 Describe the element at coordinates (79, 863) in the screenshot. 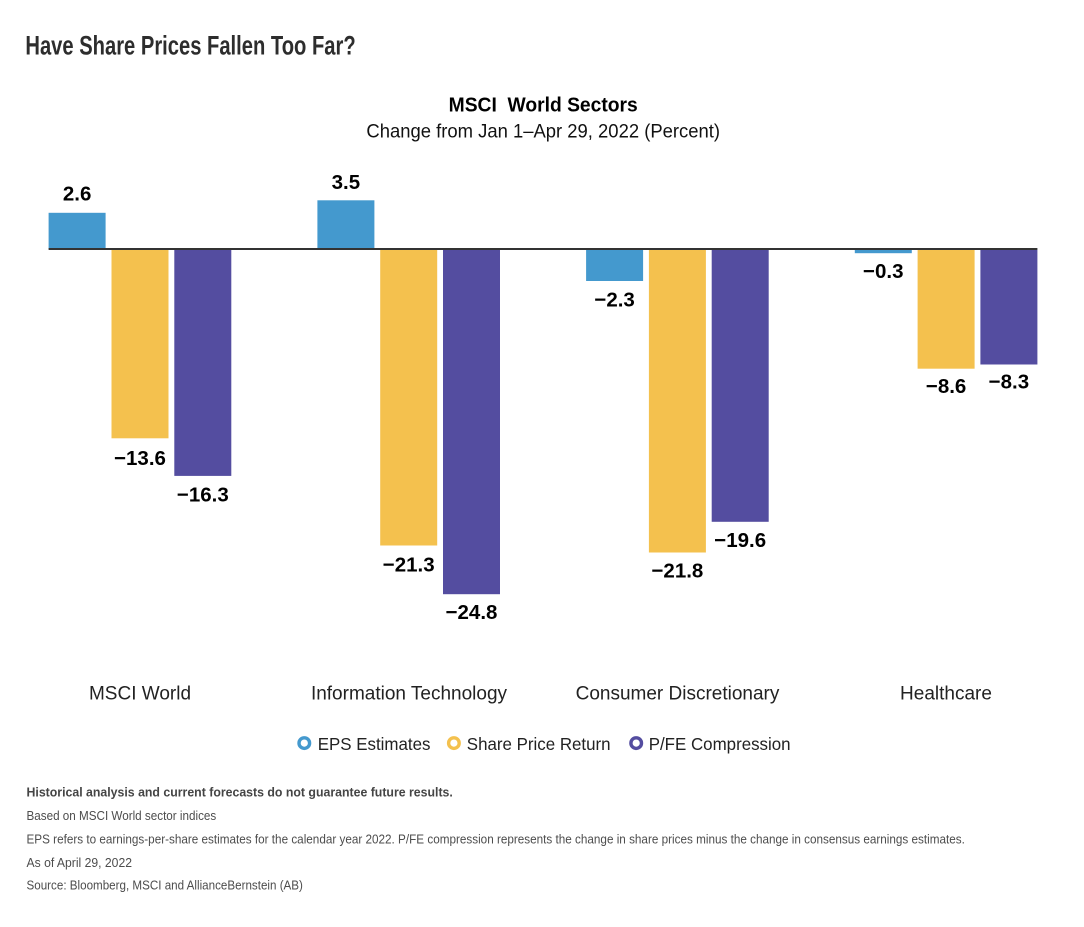

I see `svg-text: As of April 29, 2022` at that location.